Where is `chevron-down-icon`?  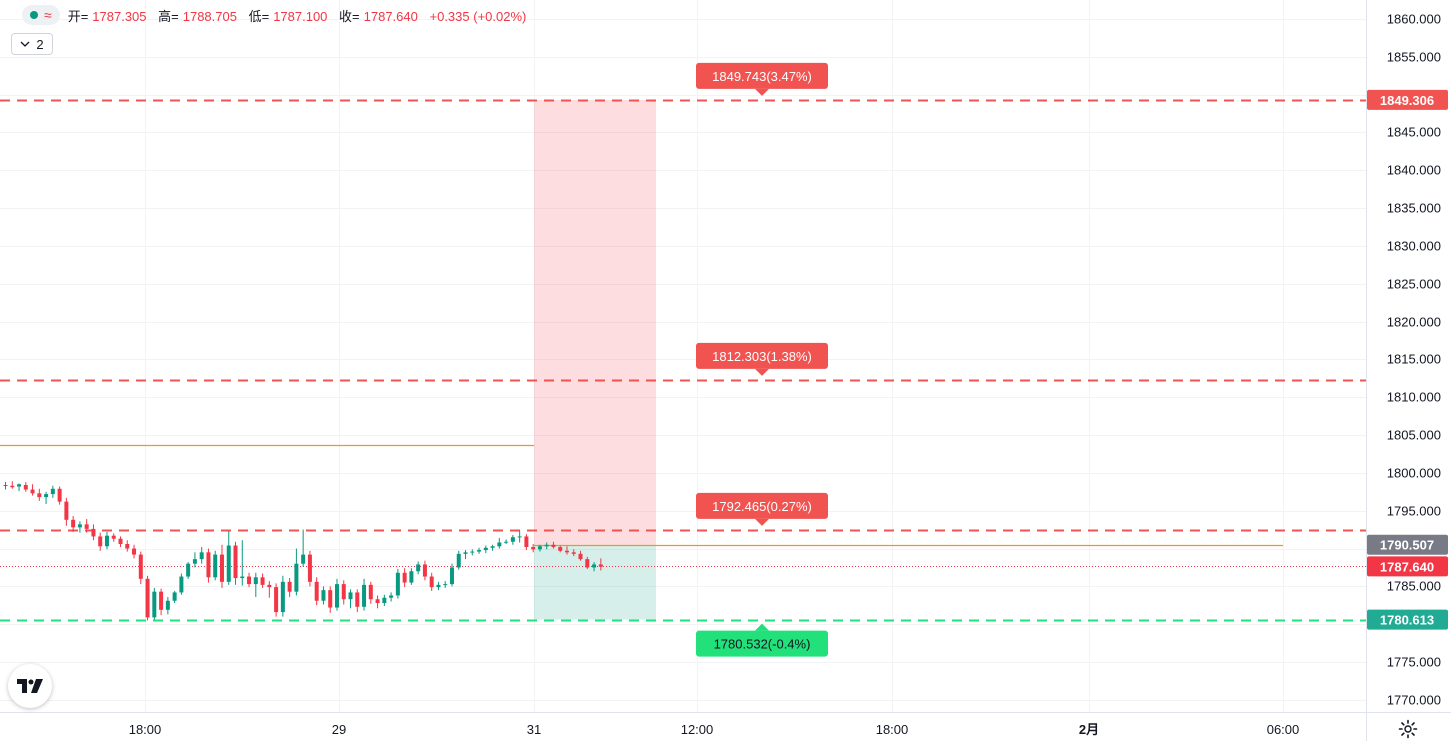 chevron-down-icon is located at coordinates (25, 44).